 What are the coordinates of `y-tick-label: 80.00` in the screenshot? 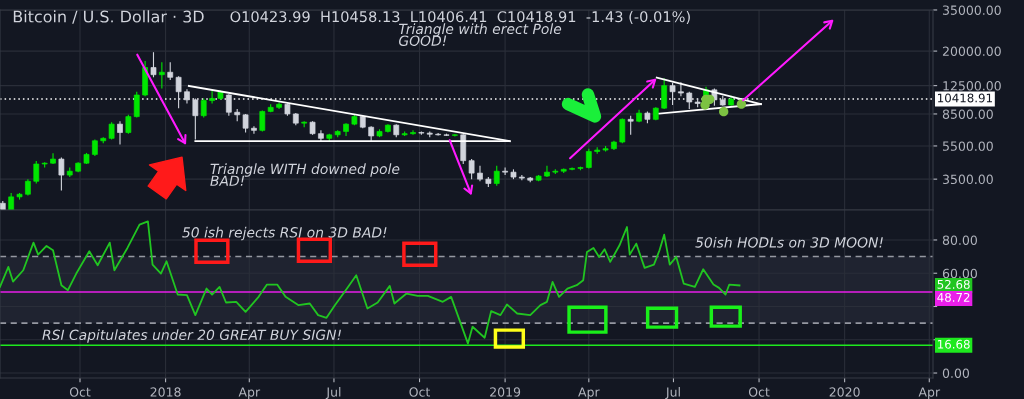 It's located at (959, 240).